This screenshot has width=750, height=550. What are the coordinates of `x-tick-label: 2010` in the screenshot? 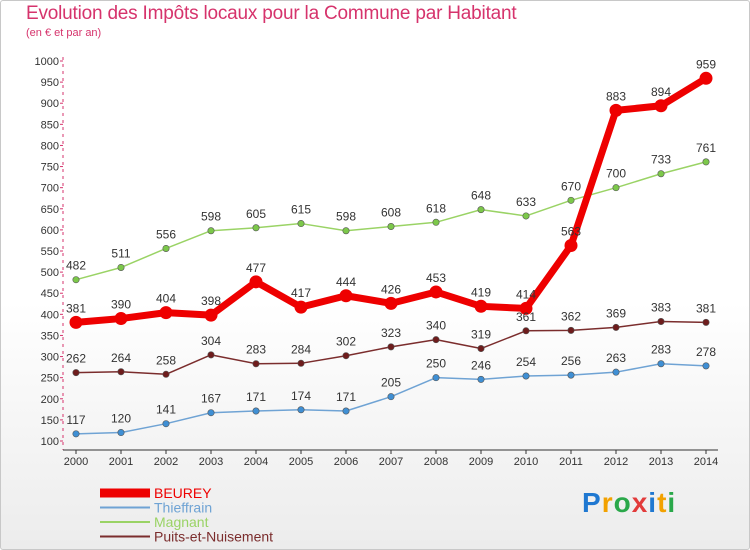 It's located at (526, 462).